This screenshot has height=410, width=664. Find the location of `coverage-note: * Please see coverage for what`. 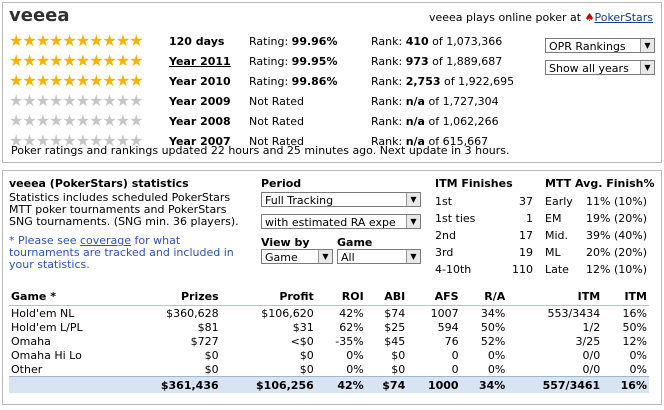

coverage-note: * Please see coverage for what is located at coordinates (94, 240).